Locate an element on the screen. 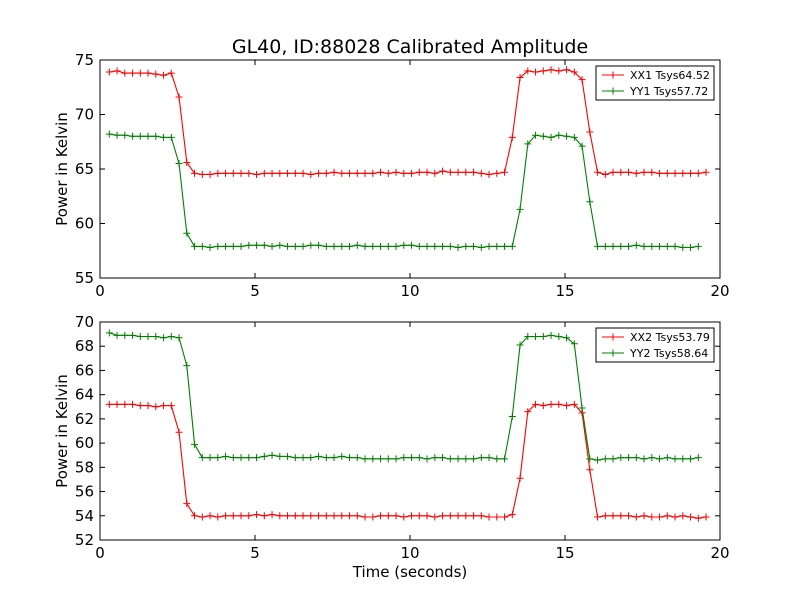 The image size is (800, 600). legend-label: XX2 Tsys53.79 is located at coordinates (670, 337).